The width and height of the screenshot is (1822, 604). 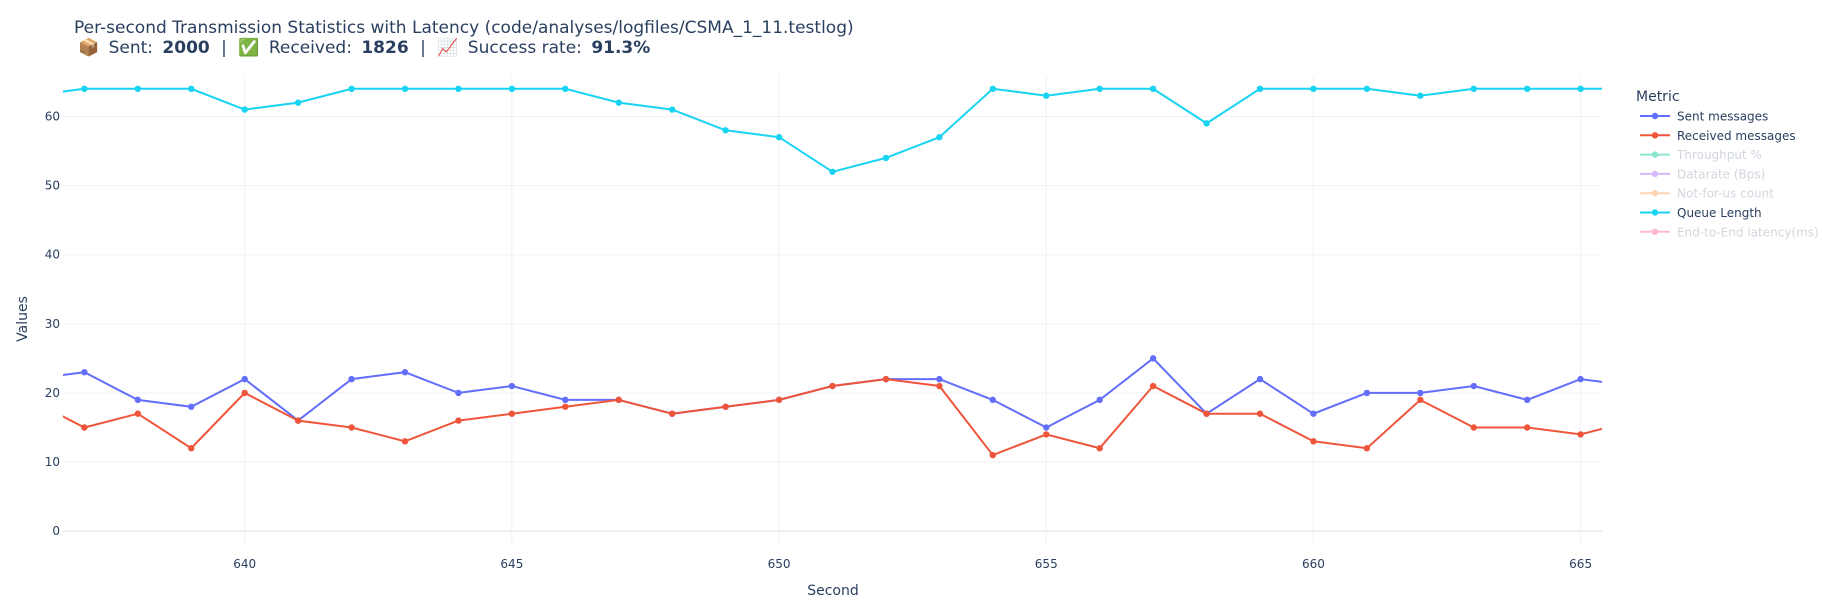 What do you see at coordinates (52, 255) in the screenshot?
I see `y-tick-label: 40` at bounding box center [52, 255].